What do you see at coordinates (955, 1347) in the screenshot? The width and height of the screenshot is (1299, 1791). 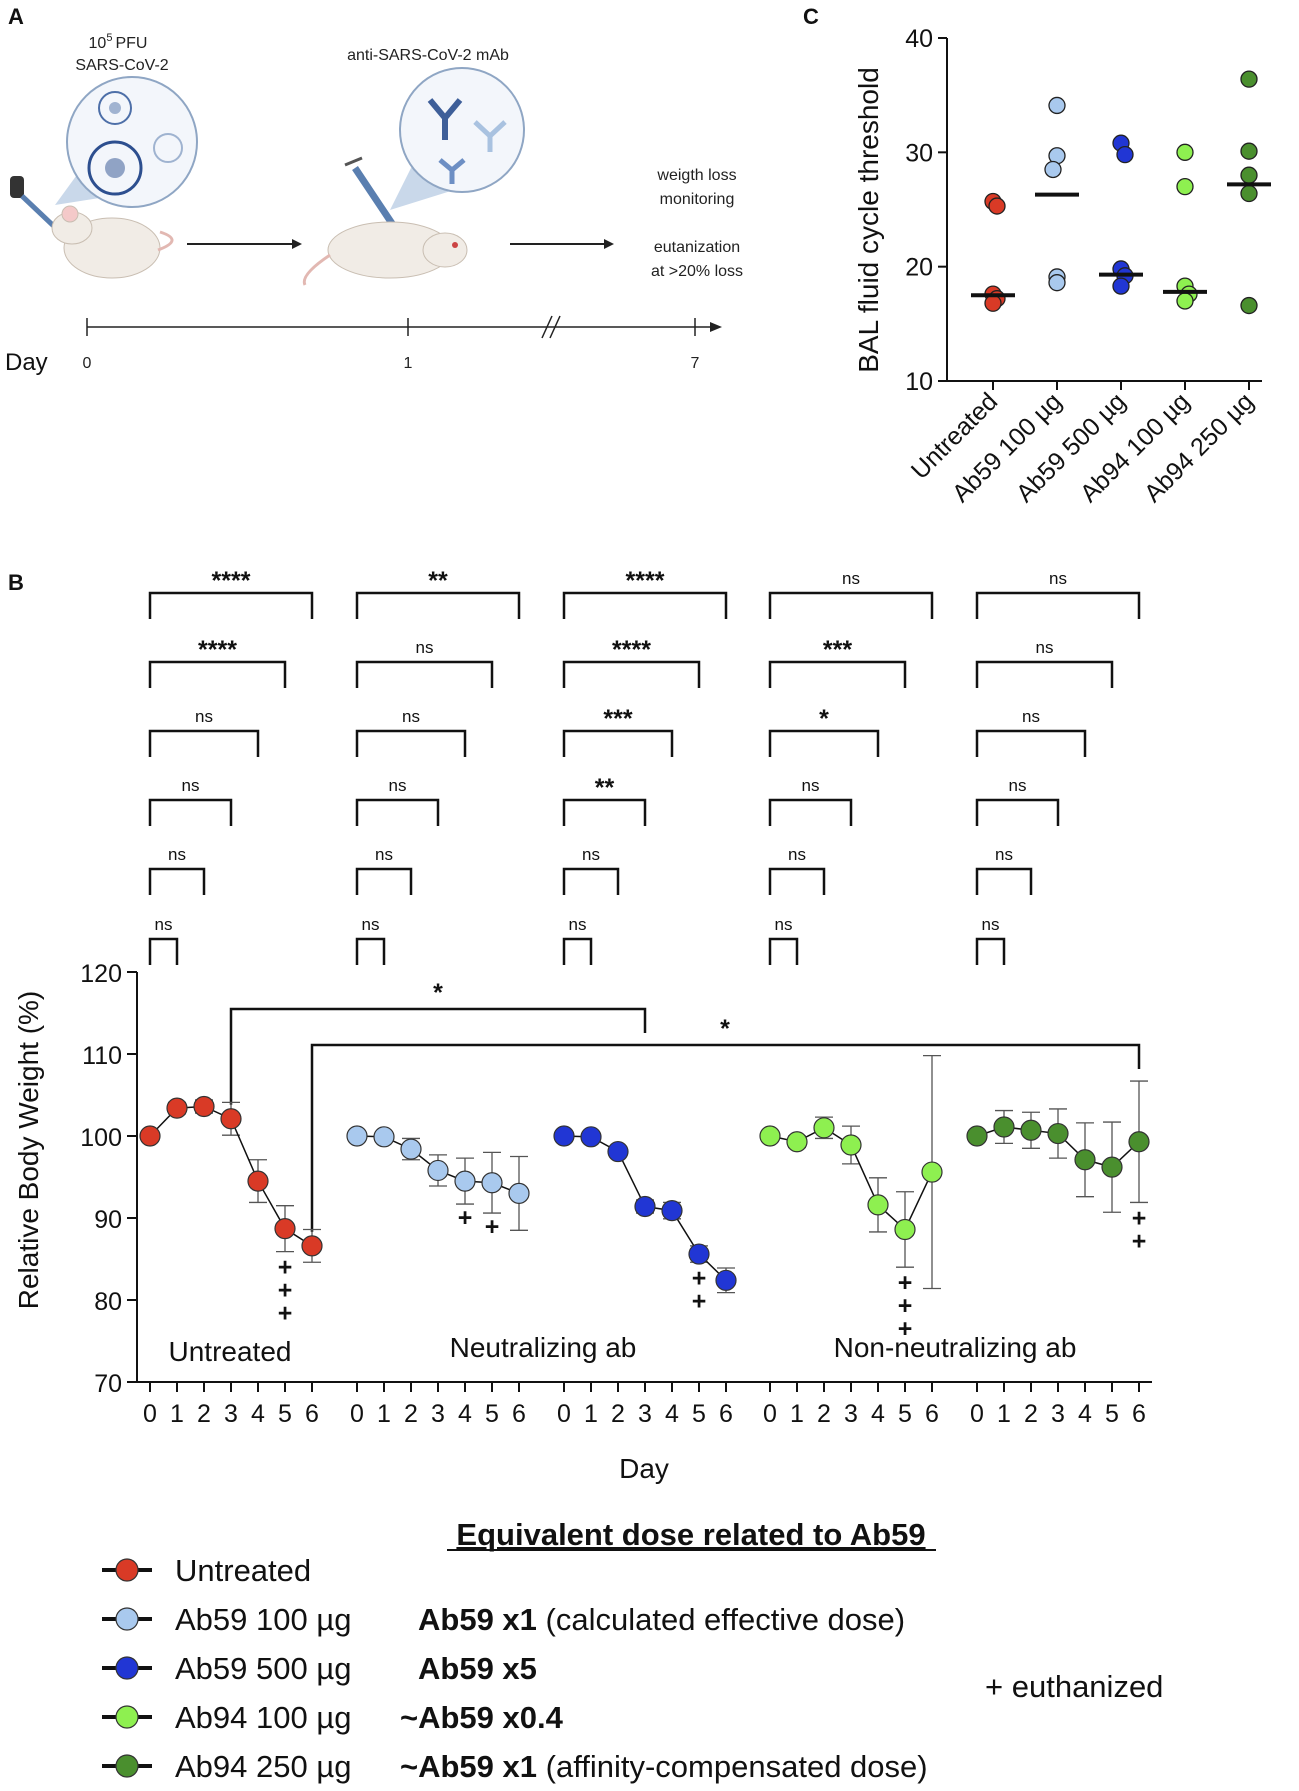 I see `group-label-non-neutralizing: Non-neutralizing ab` at bounding box center [955, 1347].